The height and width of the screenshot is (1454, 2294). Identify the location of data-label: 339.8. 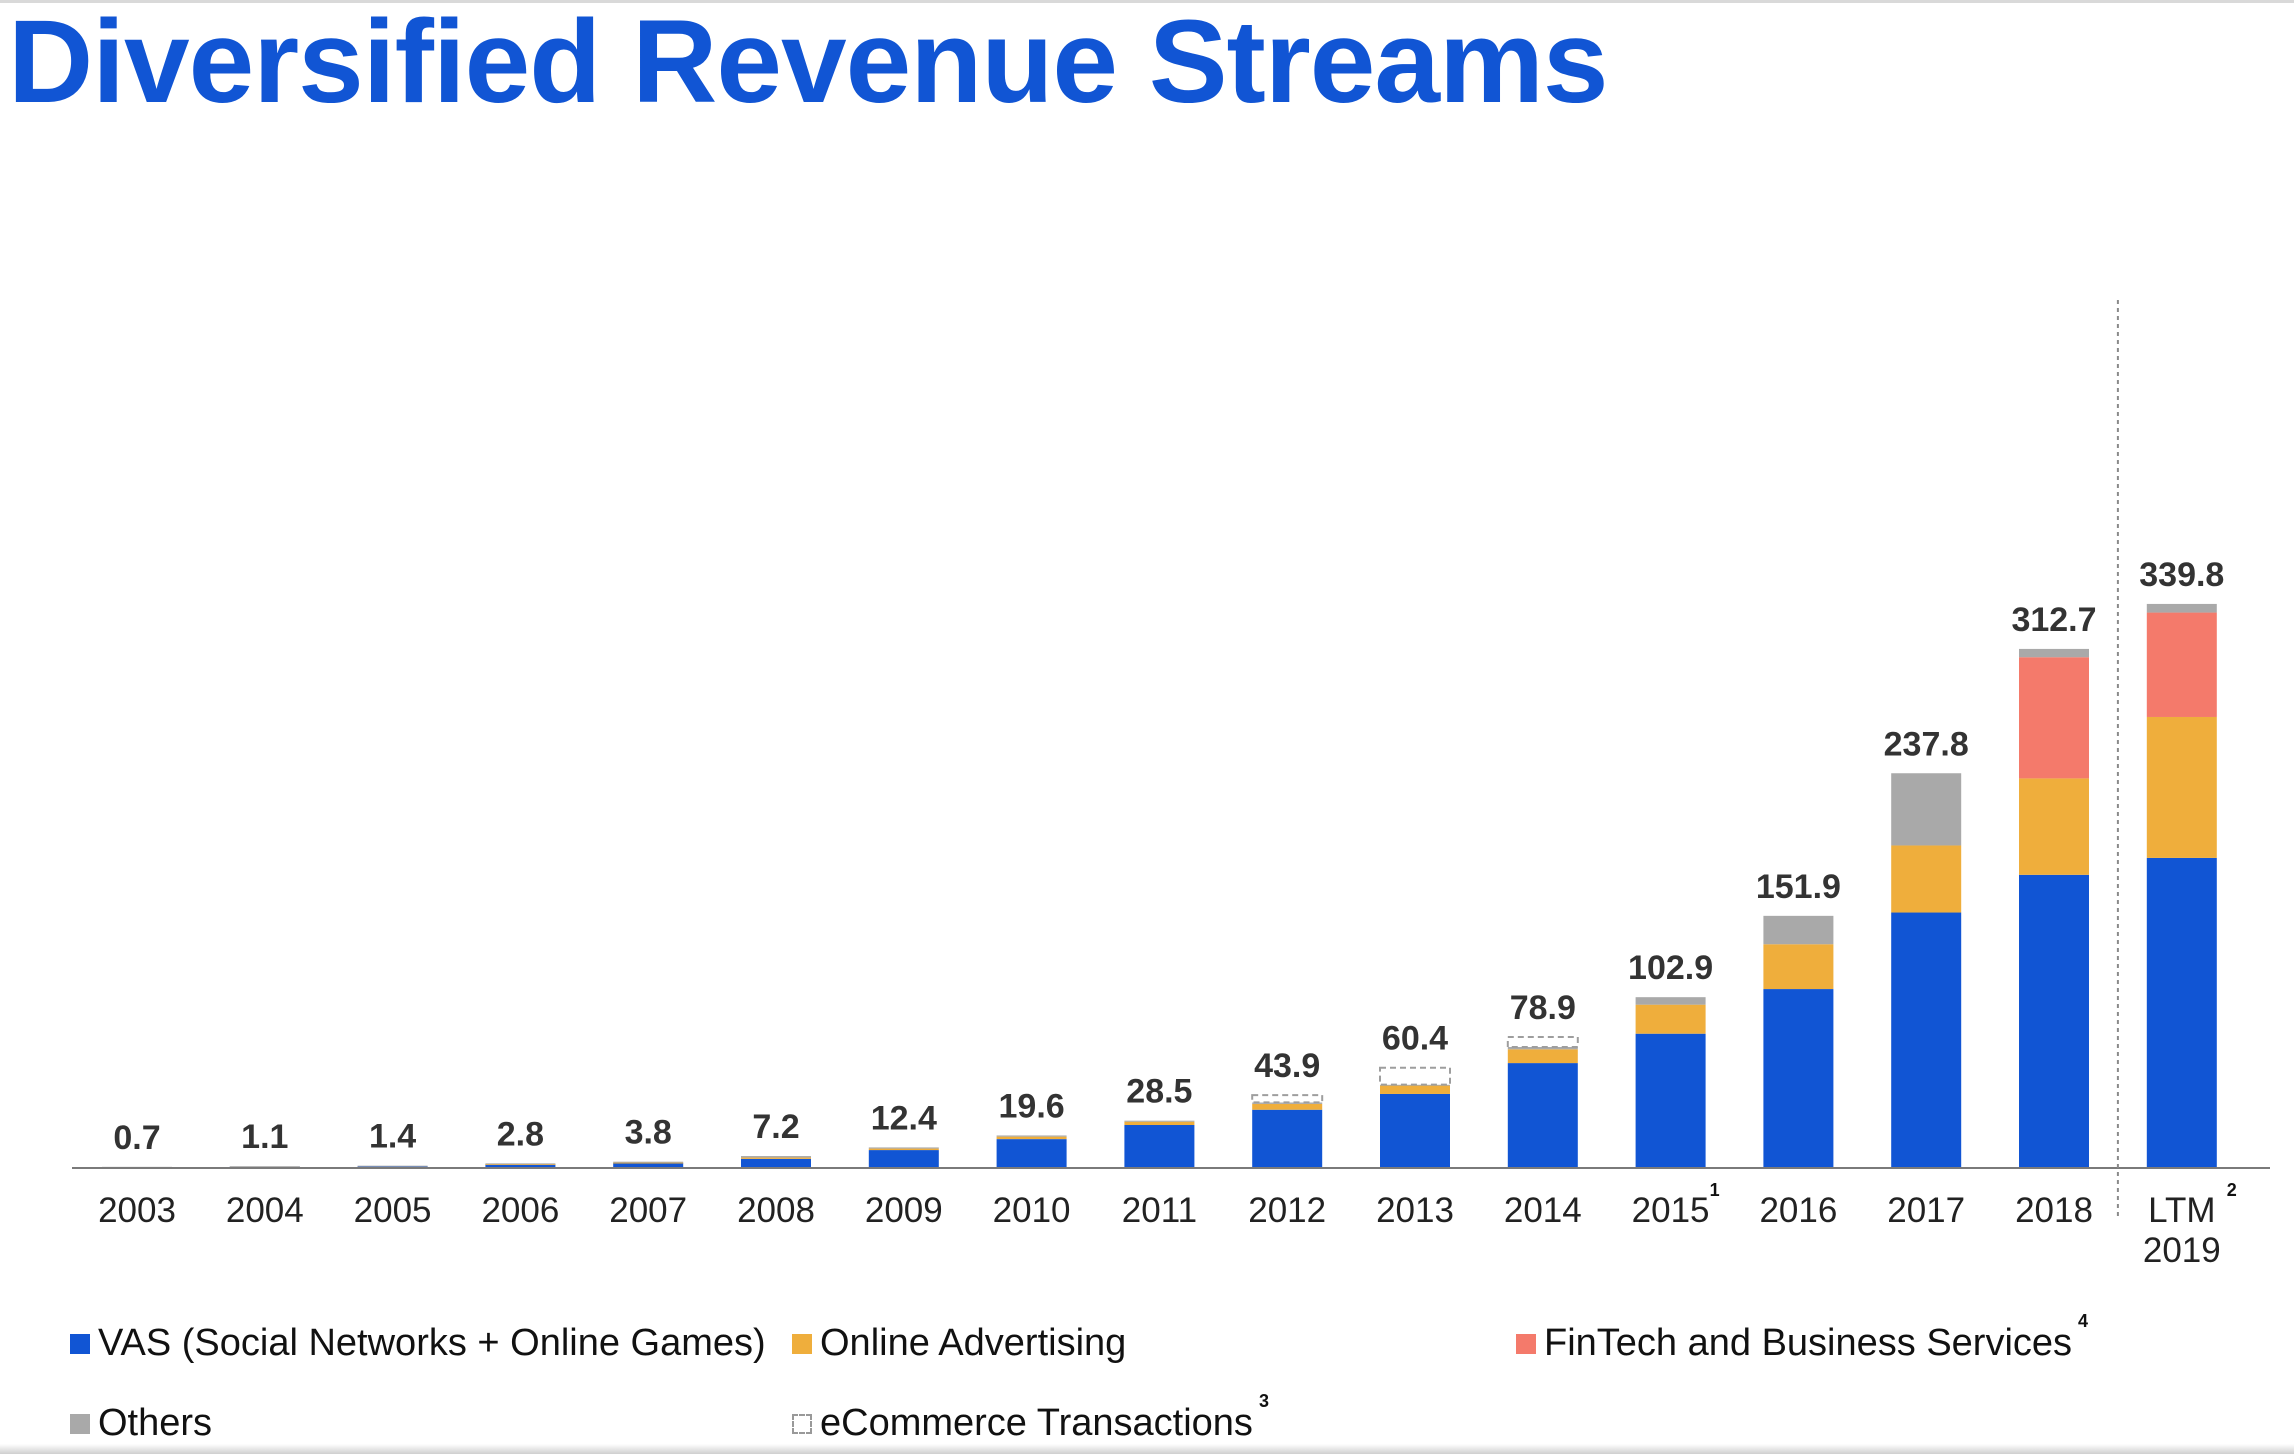
(2181, 575).